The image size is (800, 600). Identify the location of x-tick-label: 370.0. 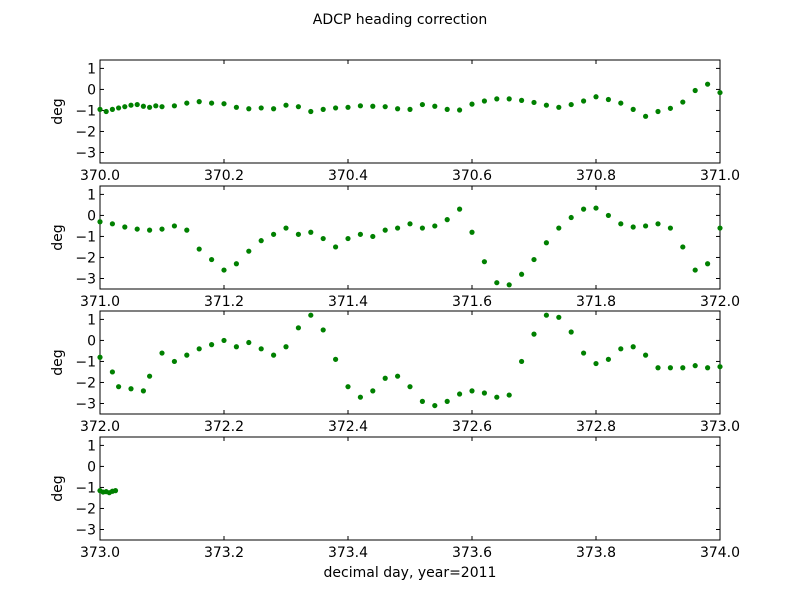
(100, 176).